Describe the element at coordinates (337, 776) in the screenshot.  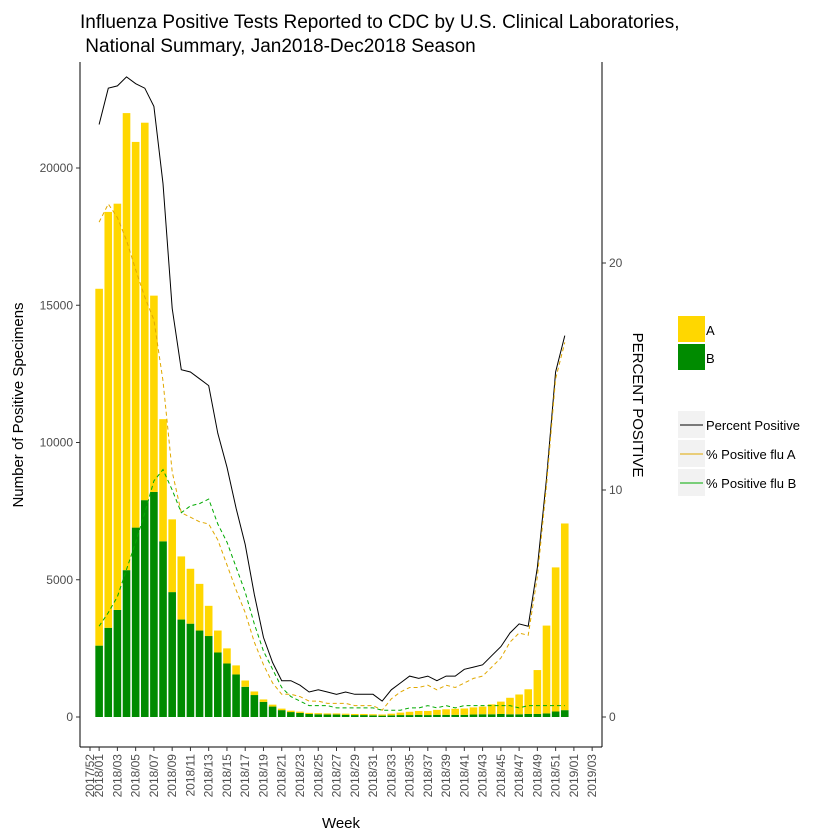
I see `x-tick-label: 2018/27` at that location.